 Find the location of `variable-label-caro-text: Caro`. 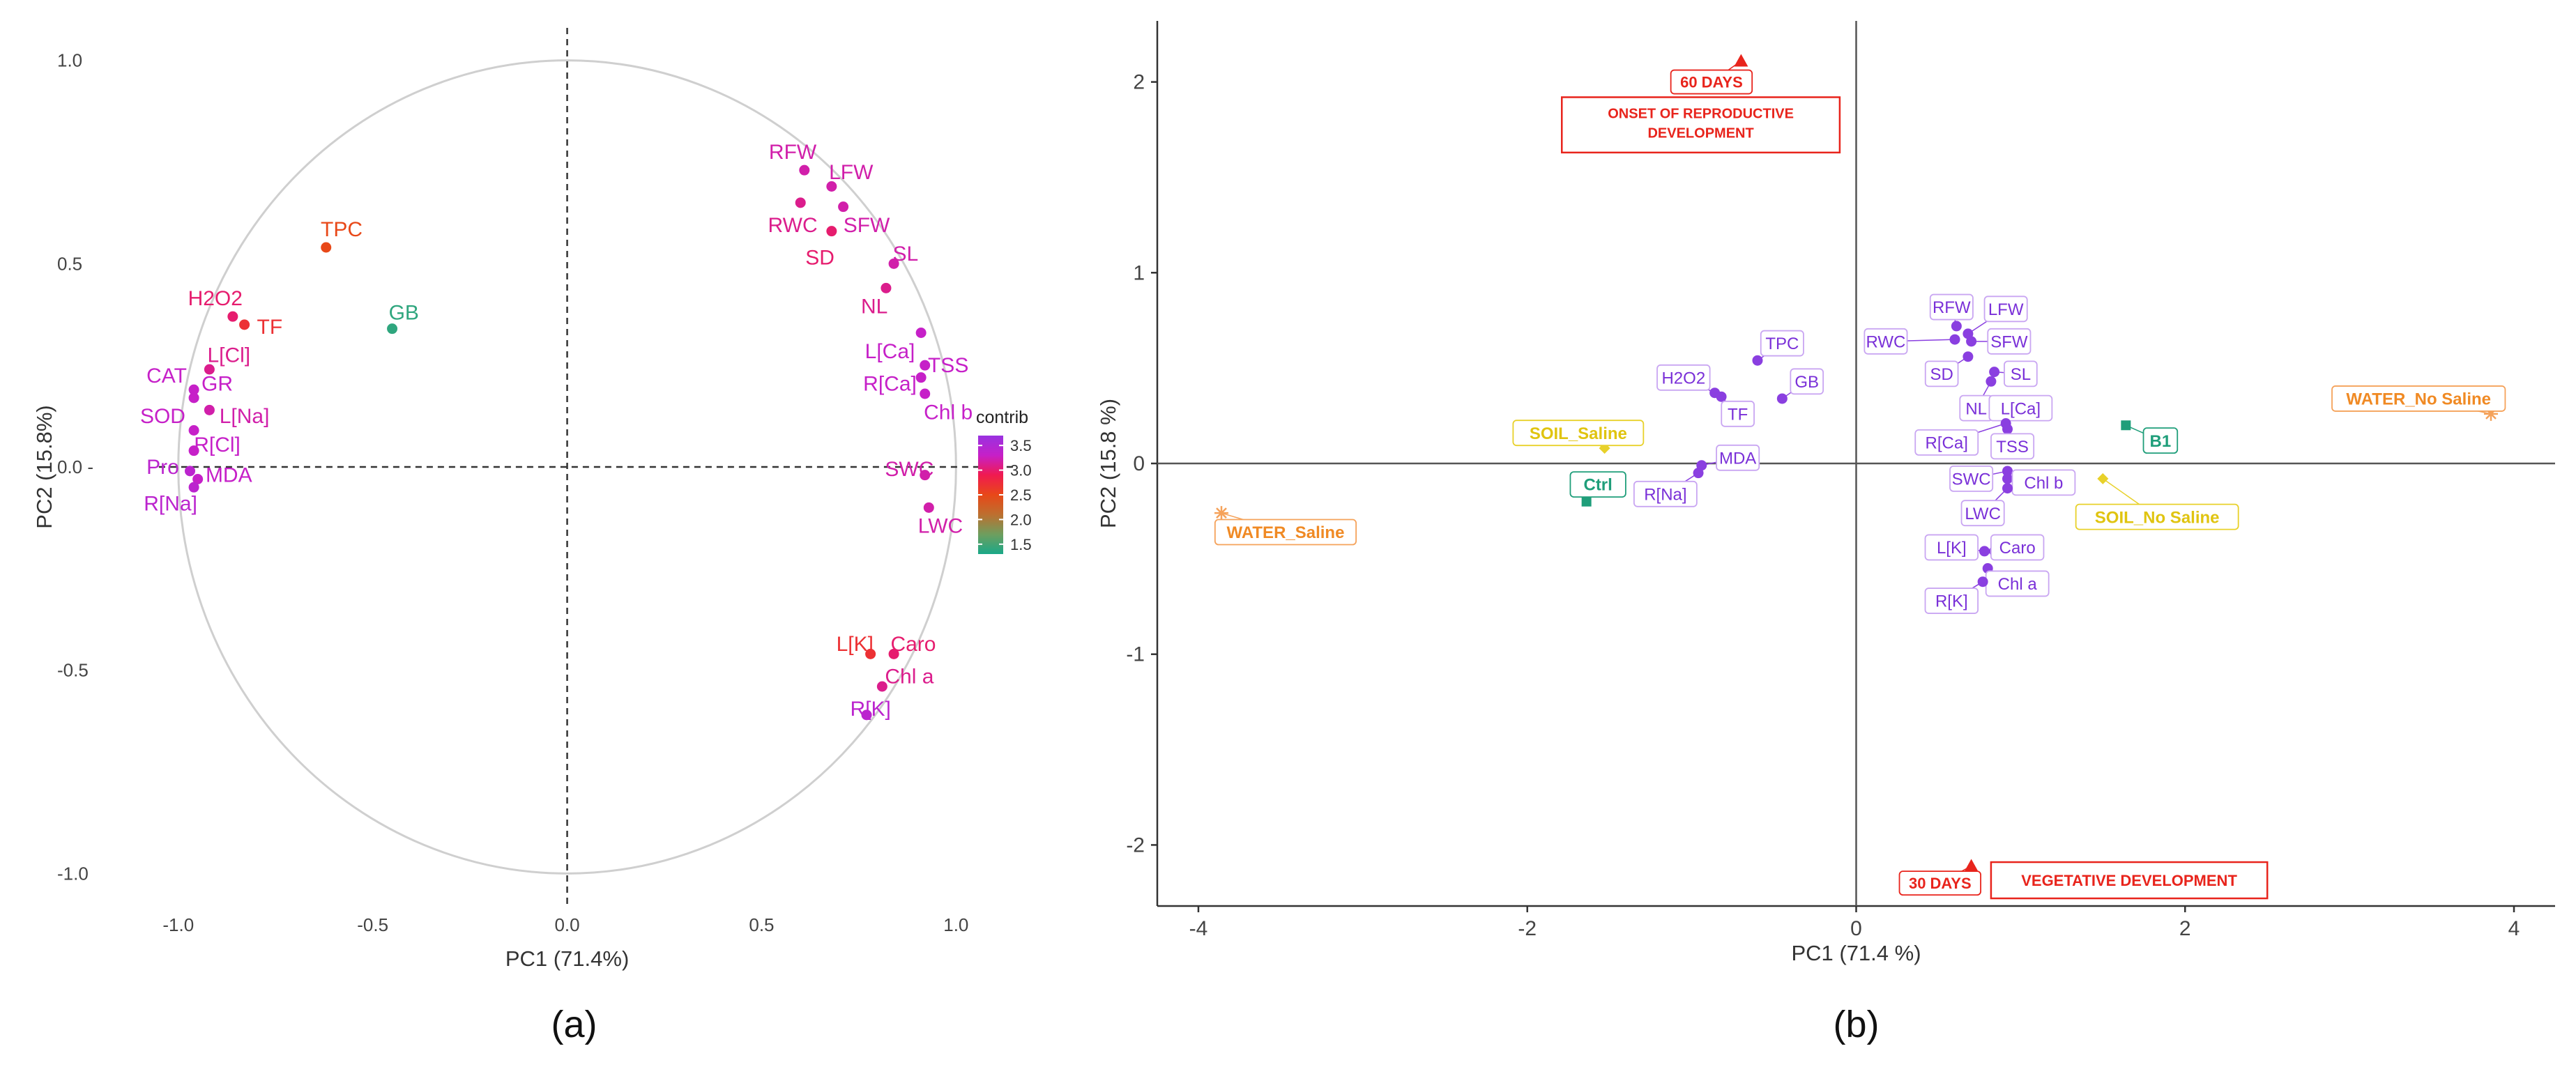

variable-label-caro-text: Caro is located at coordinates (2017, 548).